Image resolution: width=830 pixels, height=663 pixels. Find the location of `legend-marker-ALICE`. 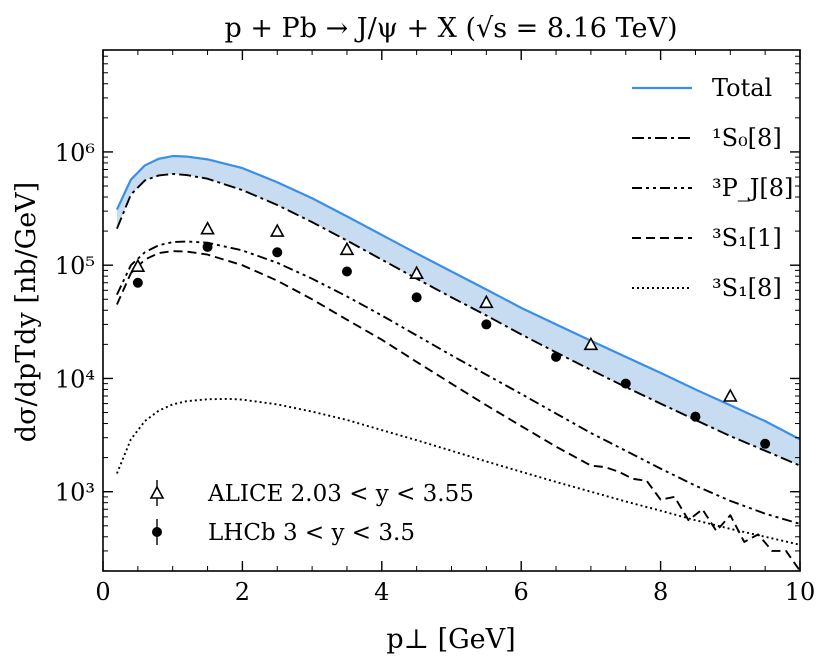

legend-marker-ALICE is located at coordinates (157, 492).